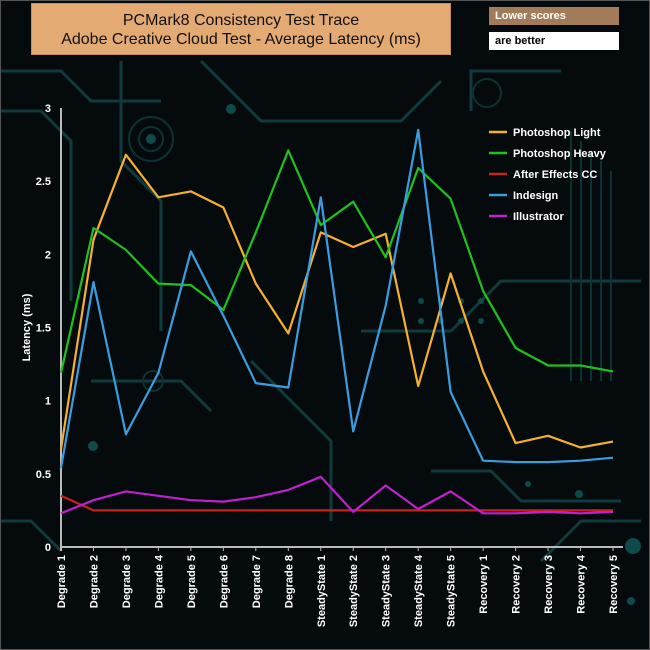  I want to click on x-tick-label: Recovery 2, so click(517, 584).